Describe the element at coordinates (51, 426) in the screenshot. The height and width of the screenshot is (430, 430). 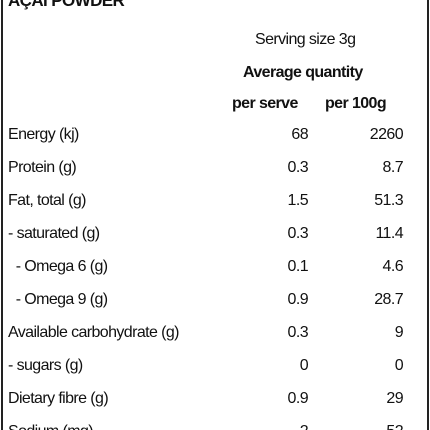
I see `row-label: Sodium (mg)` at that location.